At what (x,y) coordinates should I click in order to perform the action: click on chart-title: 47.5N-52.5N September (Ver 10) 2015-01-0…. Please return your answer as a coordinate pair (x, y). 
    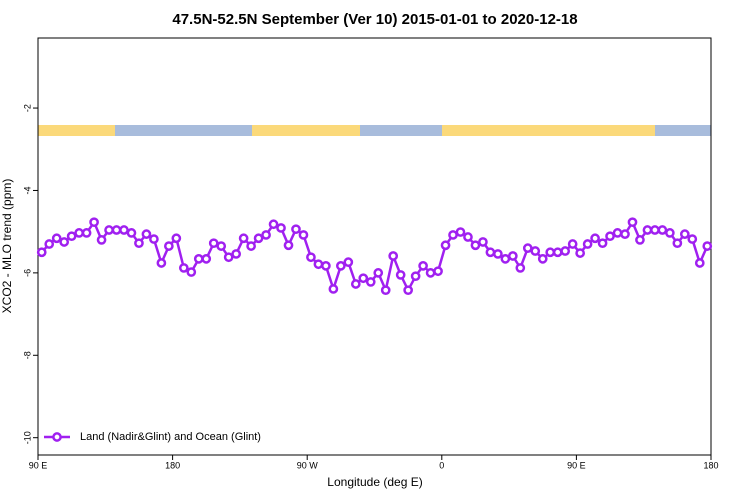
    Looking at the image, I should click on (374, 19).